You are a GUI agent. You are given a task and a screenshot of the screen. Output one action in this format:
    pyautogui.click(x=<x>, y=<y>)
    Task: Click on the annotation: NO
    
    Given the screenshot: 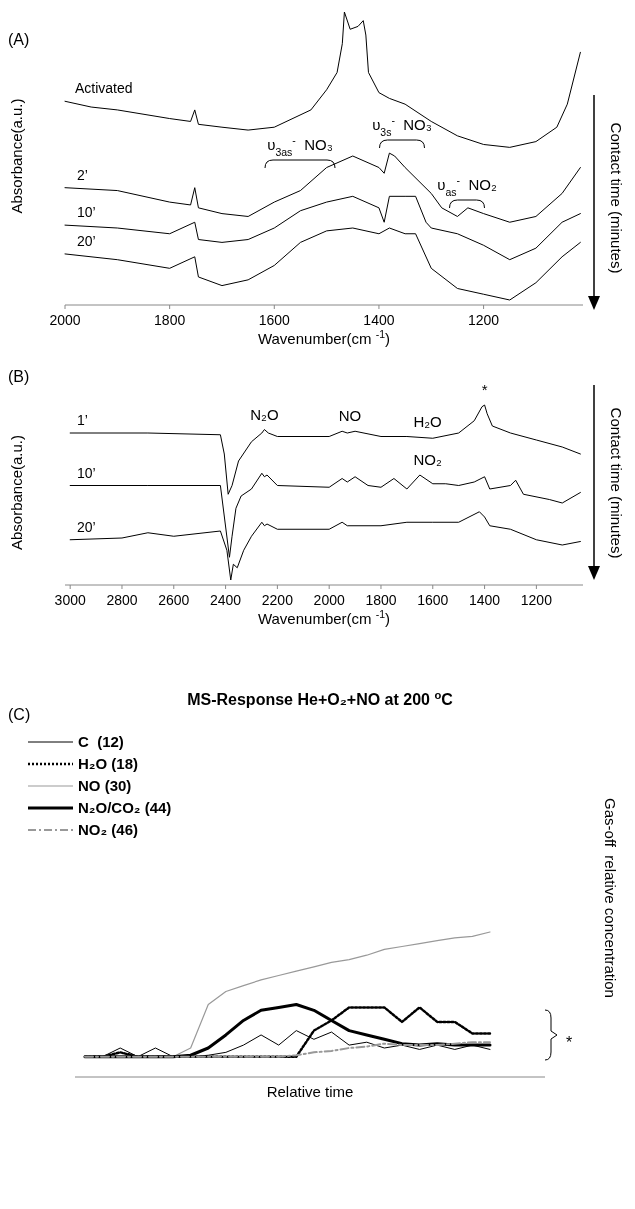 What is the action you would take?
    pyautogui.click(x=350, y=416)
    